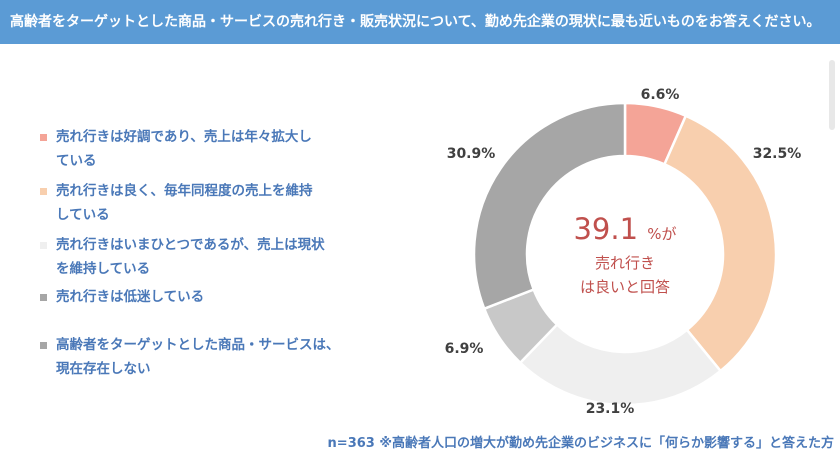 This screenshot has width=840, height=453. I want to click on data-label: 6.6%, so click(660, 95).